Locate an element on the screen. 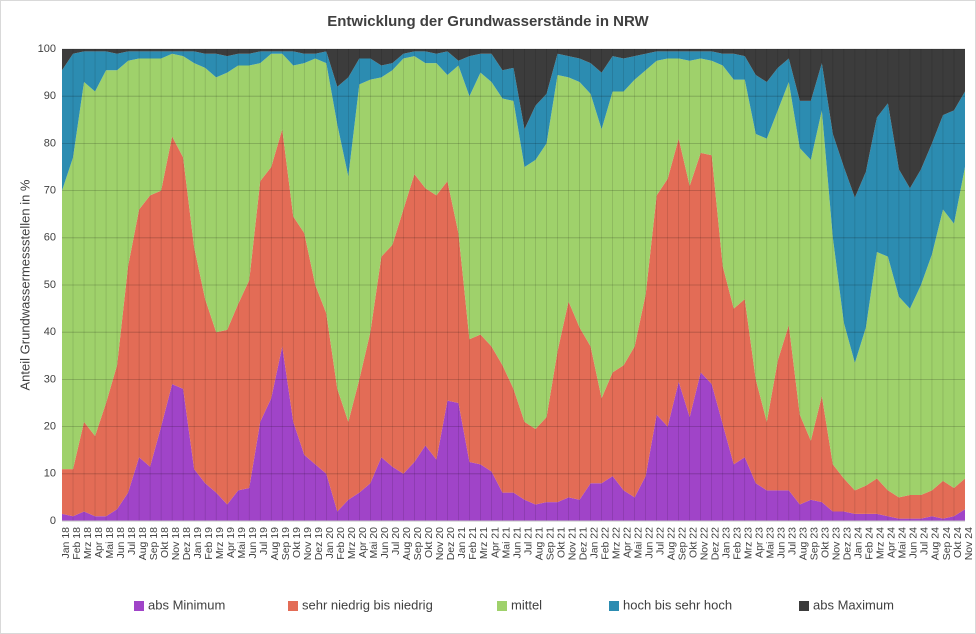  x-tick-label: Aug 22 is located at coordinates (671, 543).